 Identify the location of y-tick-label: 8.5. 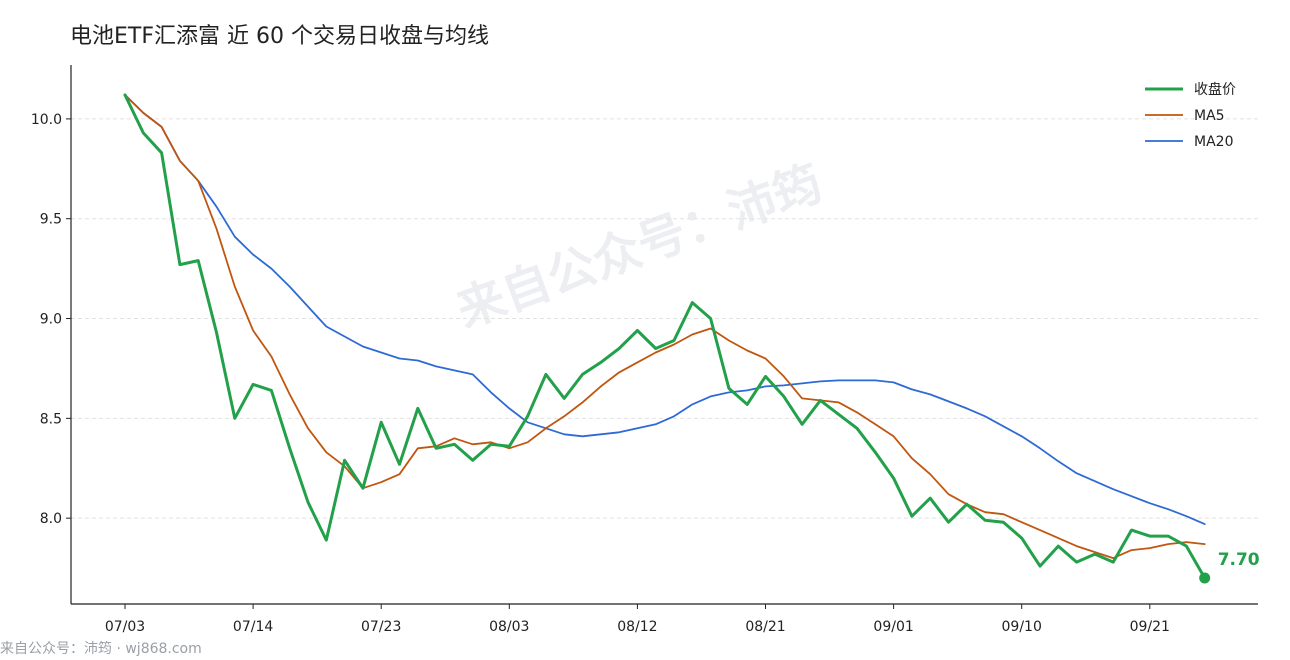
(51, 419).